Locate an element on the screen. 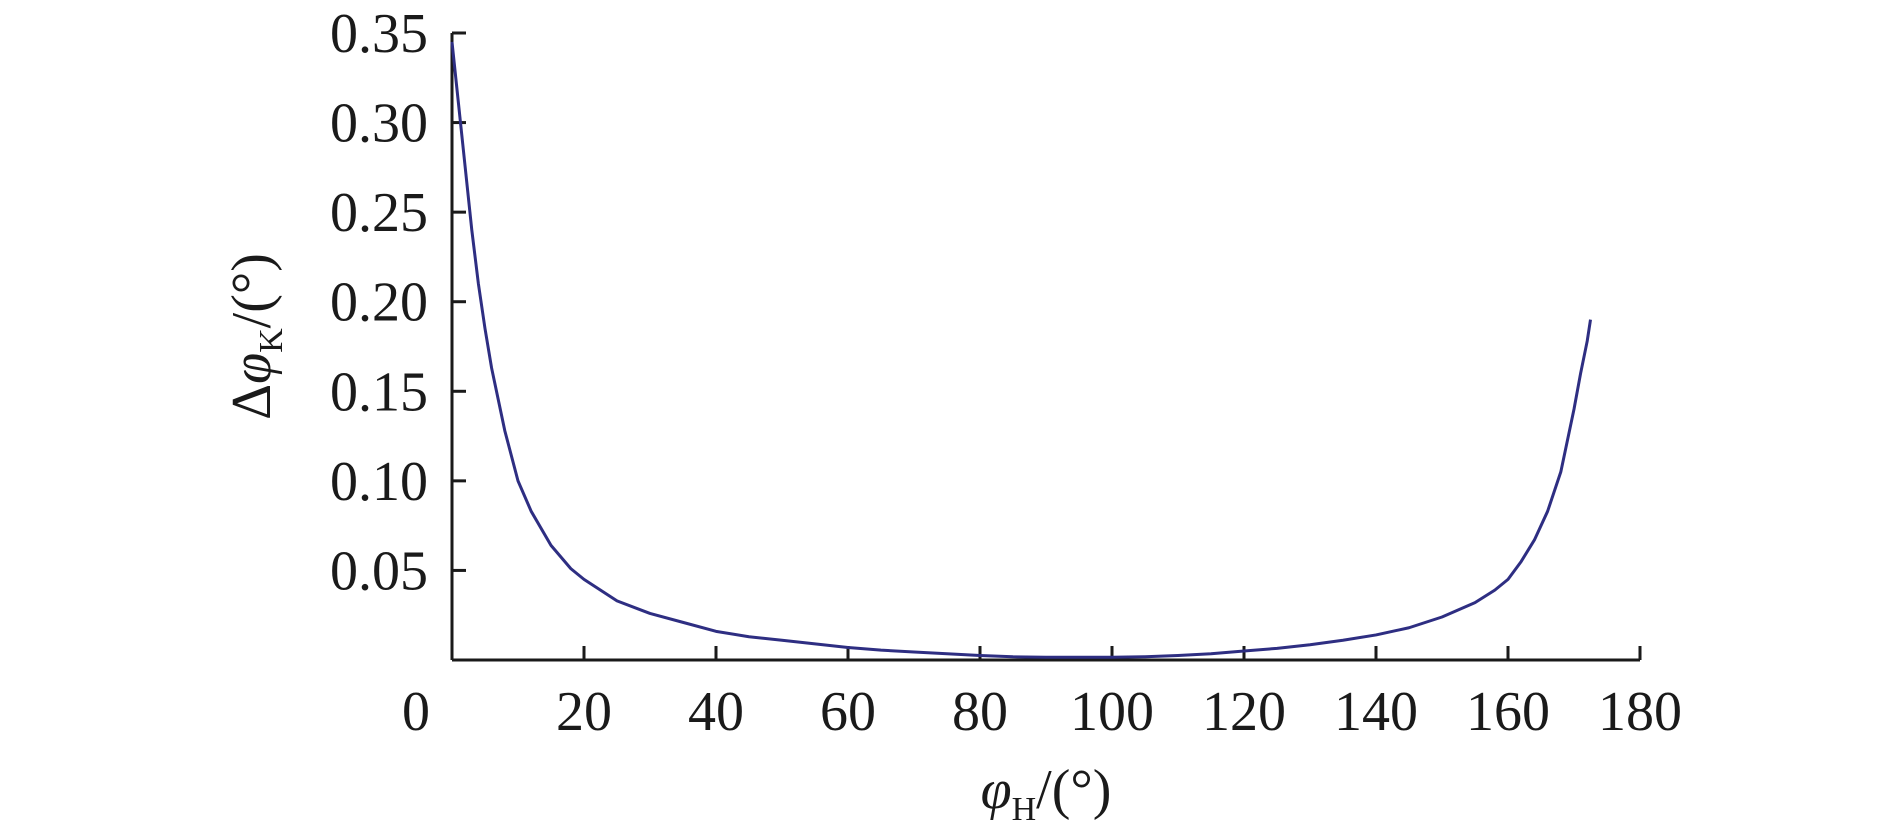 The image size is (1890, 827). x-axis: 0 20 40 60 80 100 120 140 160 180 is located at coordinates (1042, 694).